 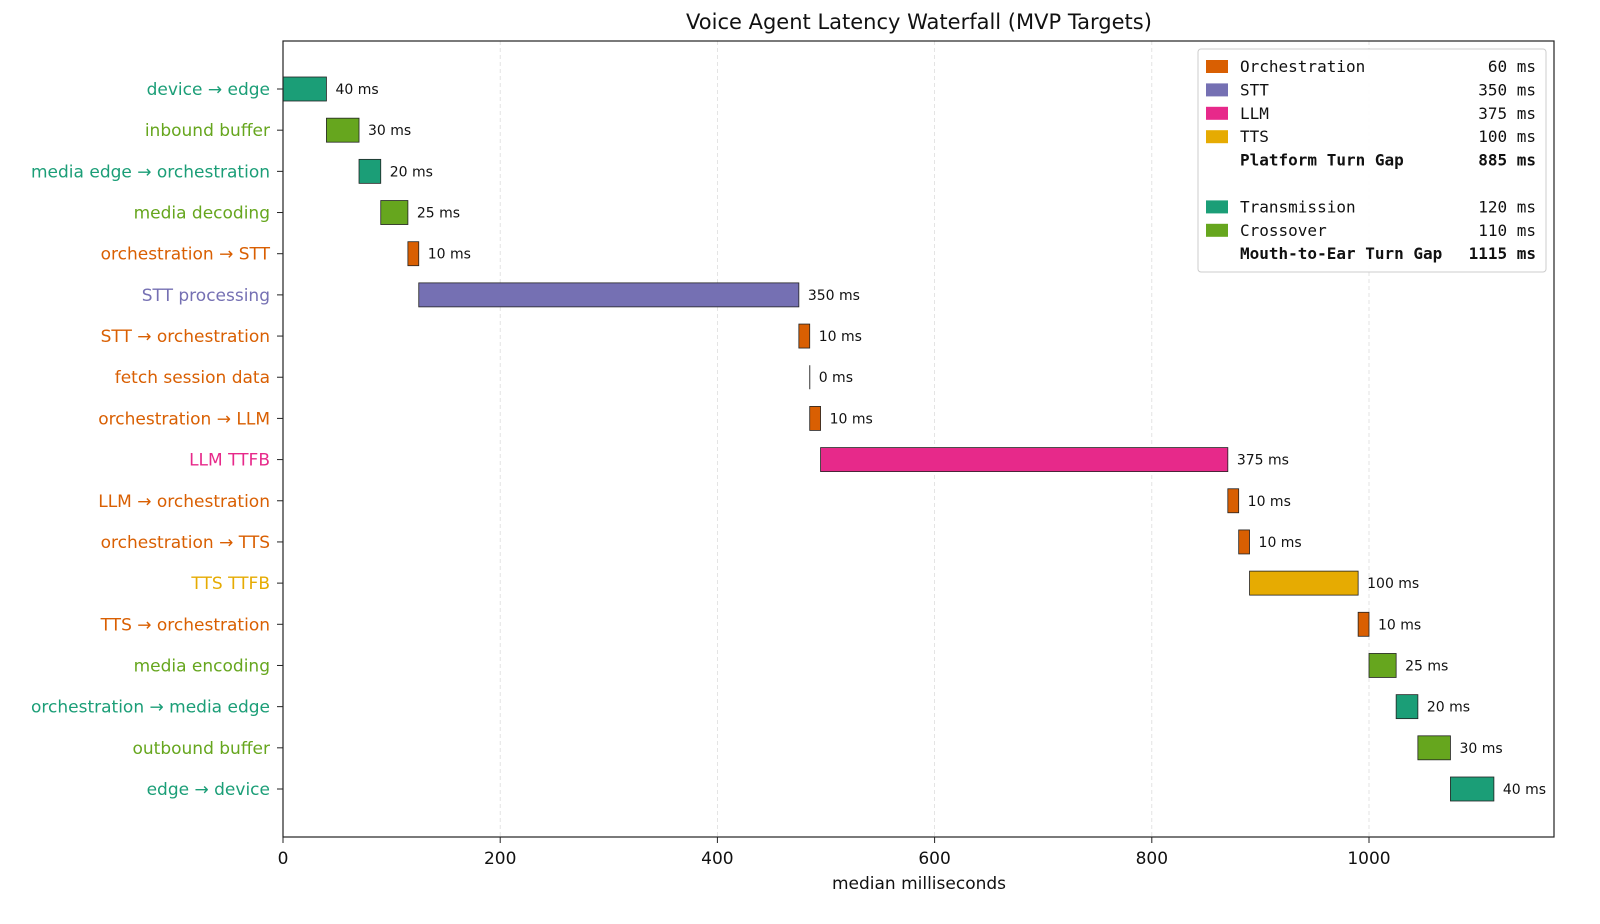 I want to click on legend-label: LLM, so click(x=1254, y=113).